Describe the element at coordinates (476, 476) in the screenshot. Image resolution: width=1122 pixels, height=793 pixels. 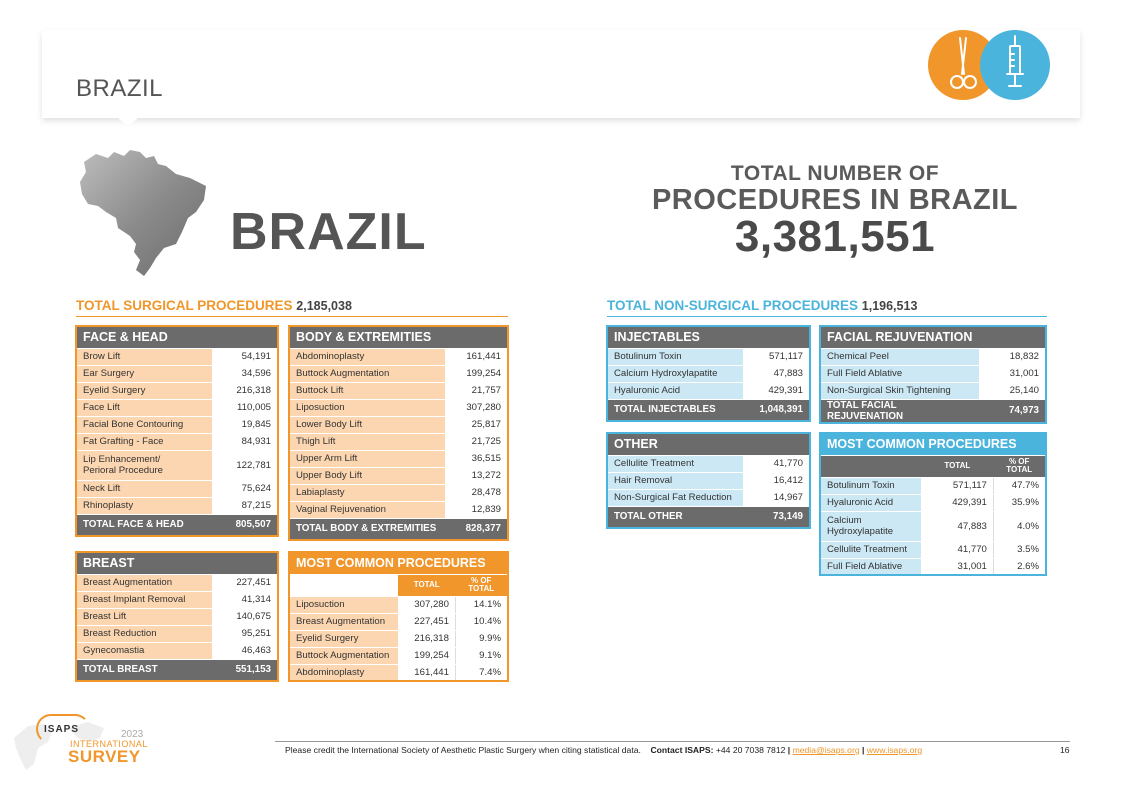
I see `row-value: 13,272` at that location.